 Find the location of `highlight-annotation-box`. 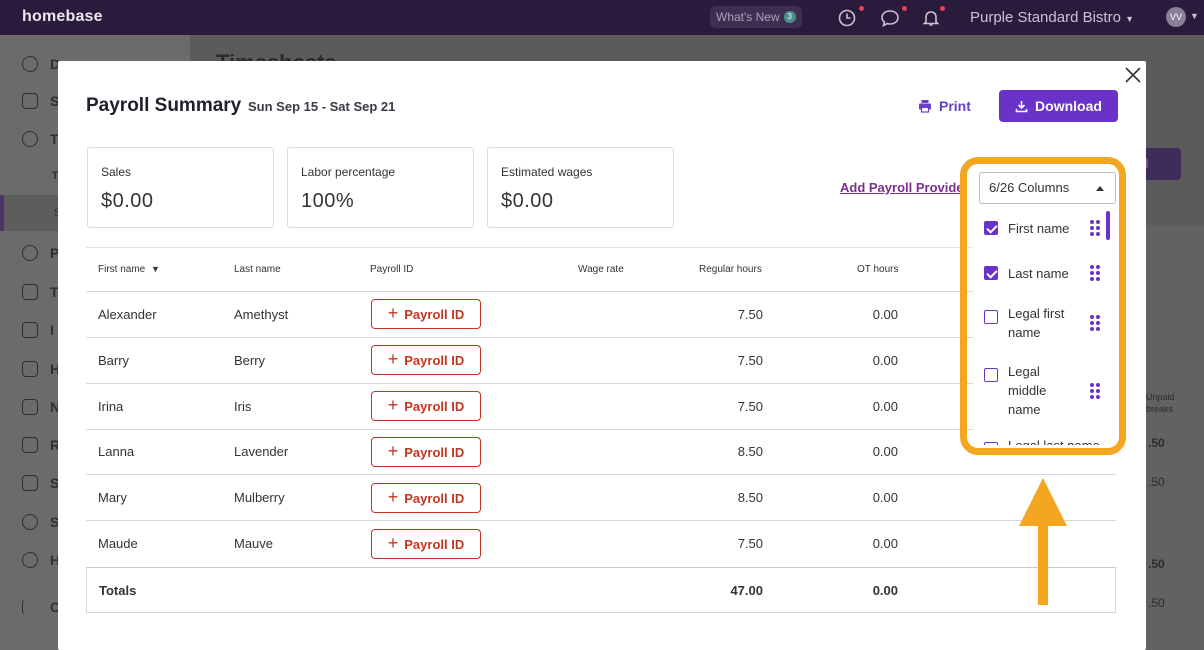

highlight-annotation-box is located at coordinates (1043, 306).